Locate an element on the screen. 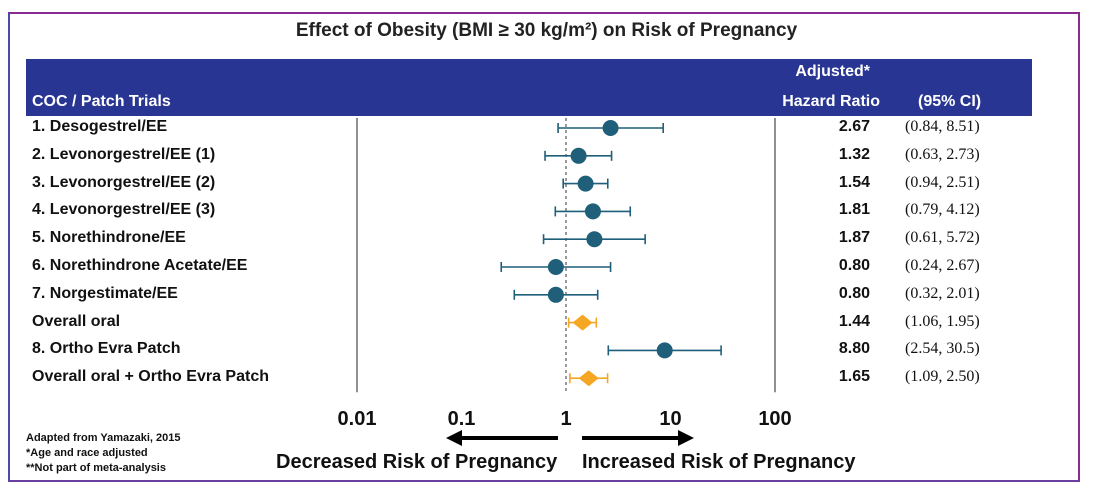  x-tick-label: 1 is located at coordinates (566, 419).